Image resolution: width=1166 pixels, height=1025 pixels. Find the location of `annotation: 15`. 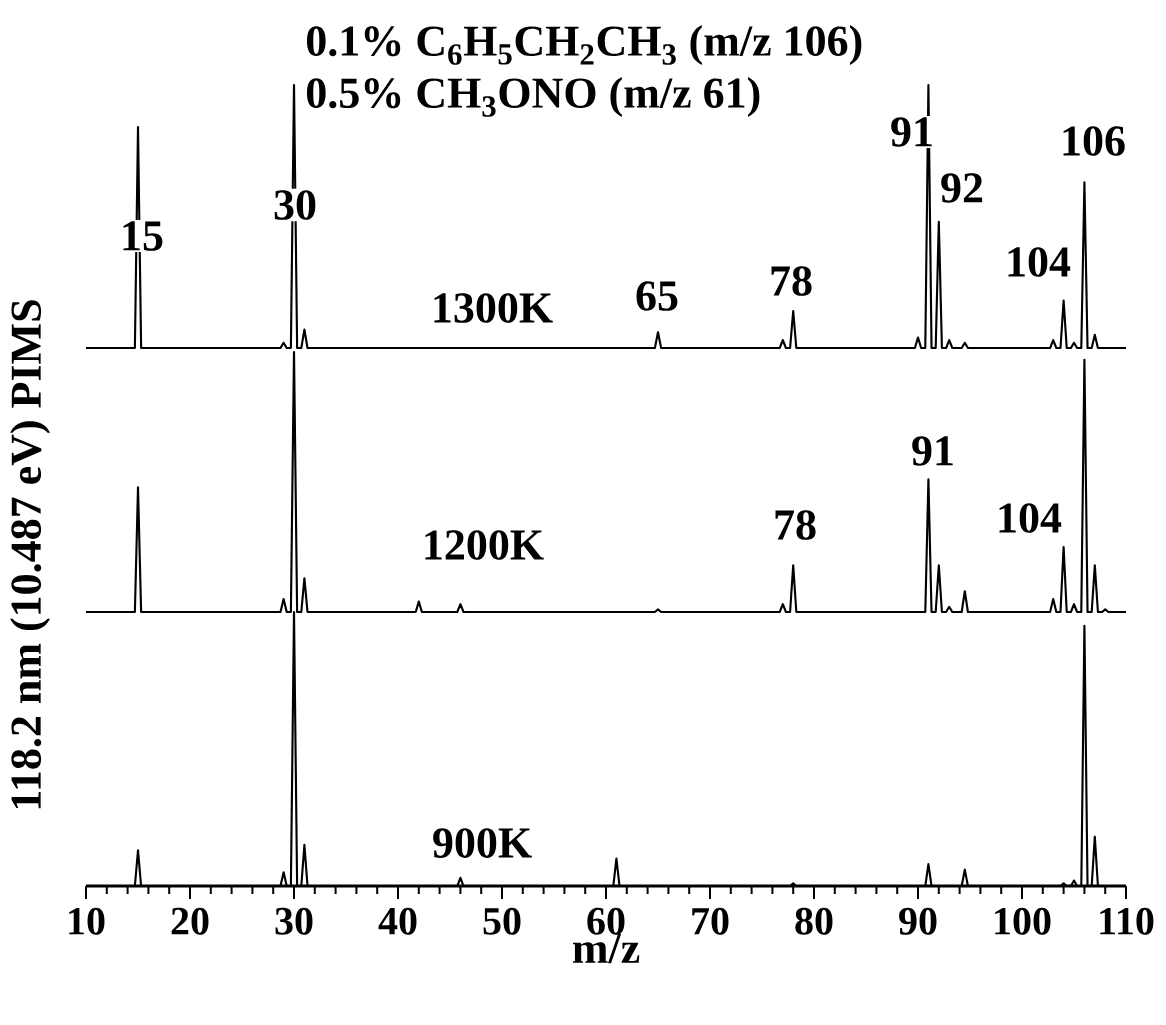

annotation: 15 is located at coordinates (143, 236).